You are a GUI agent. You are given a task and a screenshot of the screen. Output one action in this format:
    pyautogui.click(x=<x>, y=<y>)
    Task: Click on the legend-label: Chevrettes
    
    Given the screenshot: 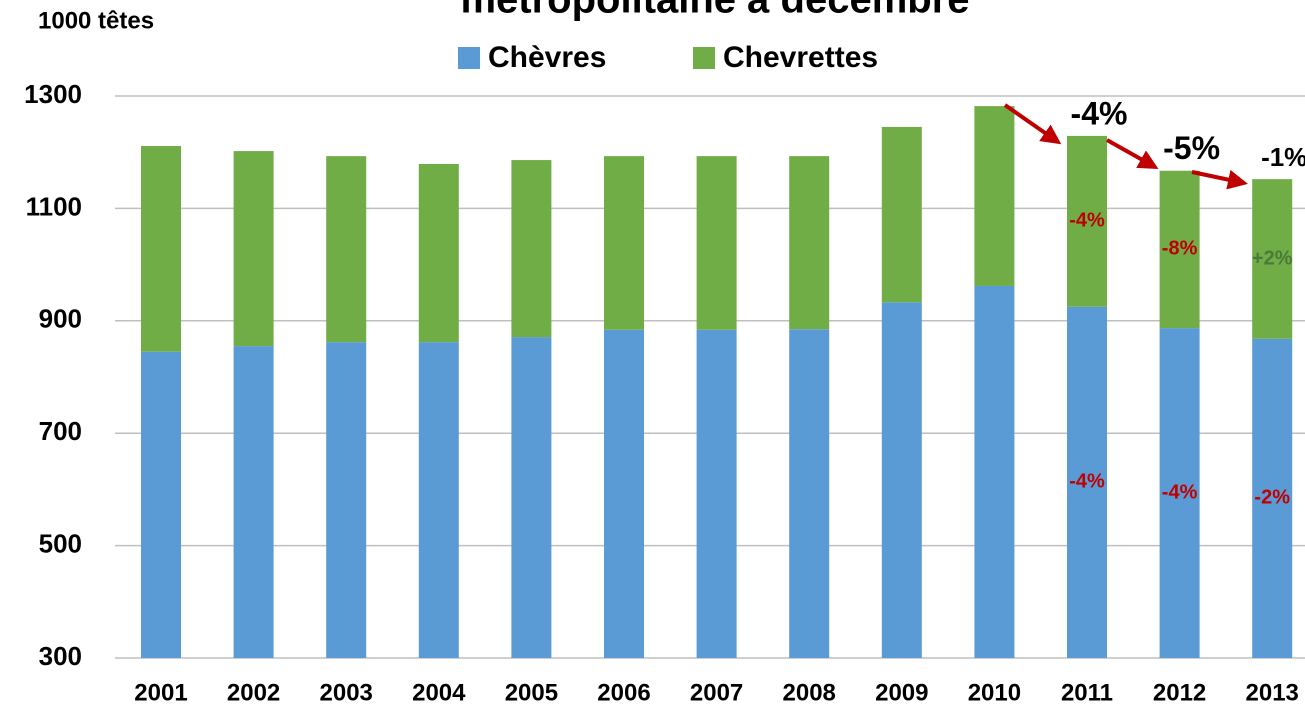 What is the action you would take?
    pyautogui.click(x=800, y=57)
    